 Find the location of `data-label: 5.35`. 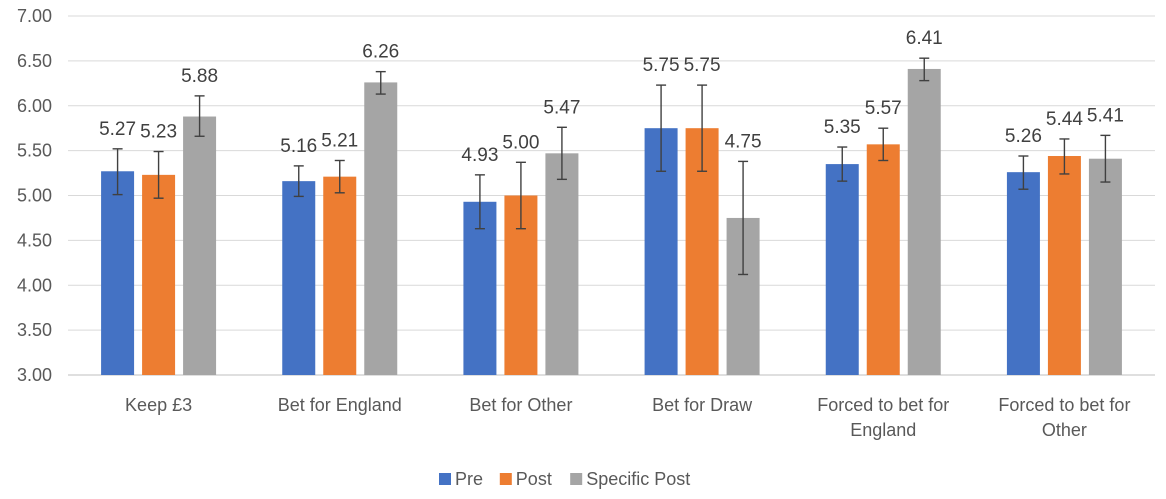

data-label: 5.35 is located at coordinates (842, 127).